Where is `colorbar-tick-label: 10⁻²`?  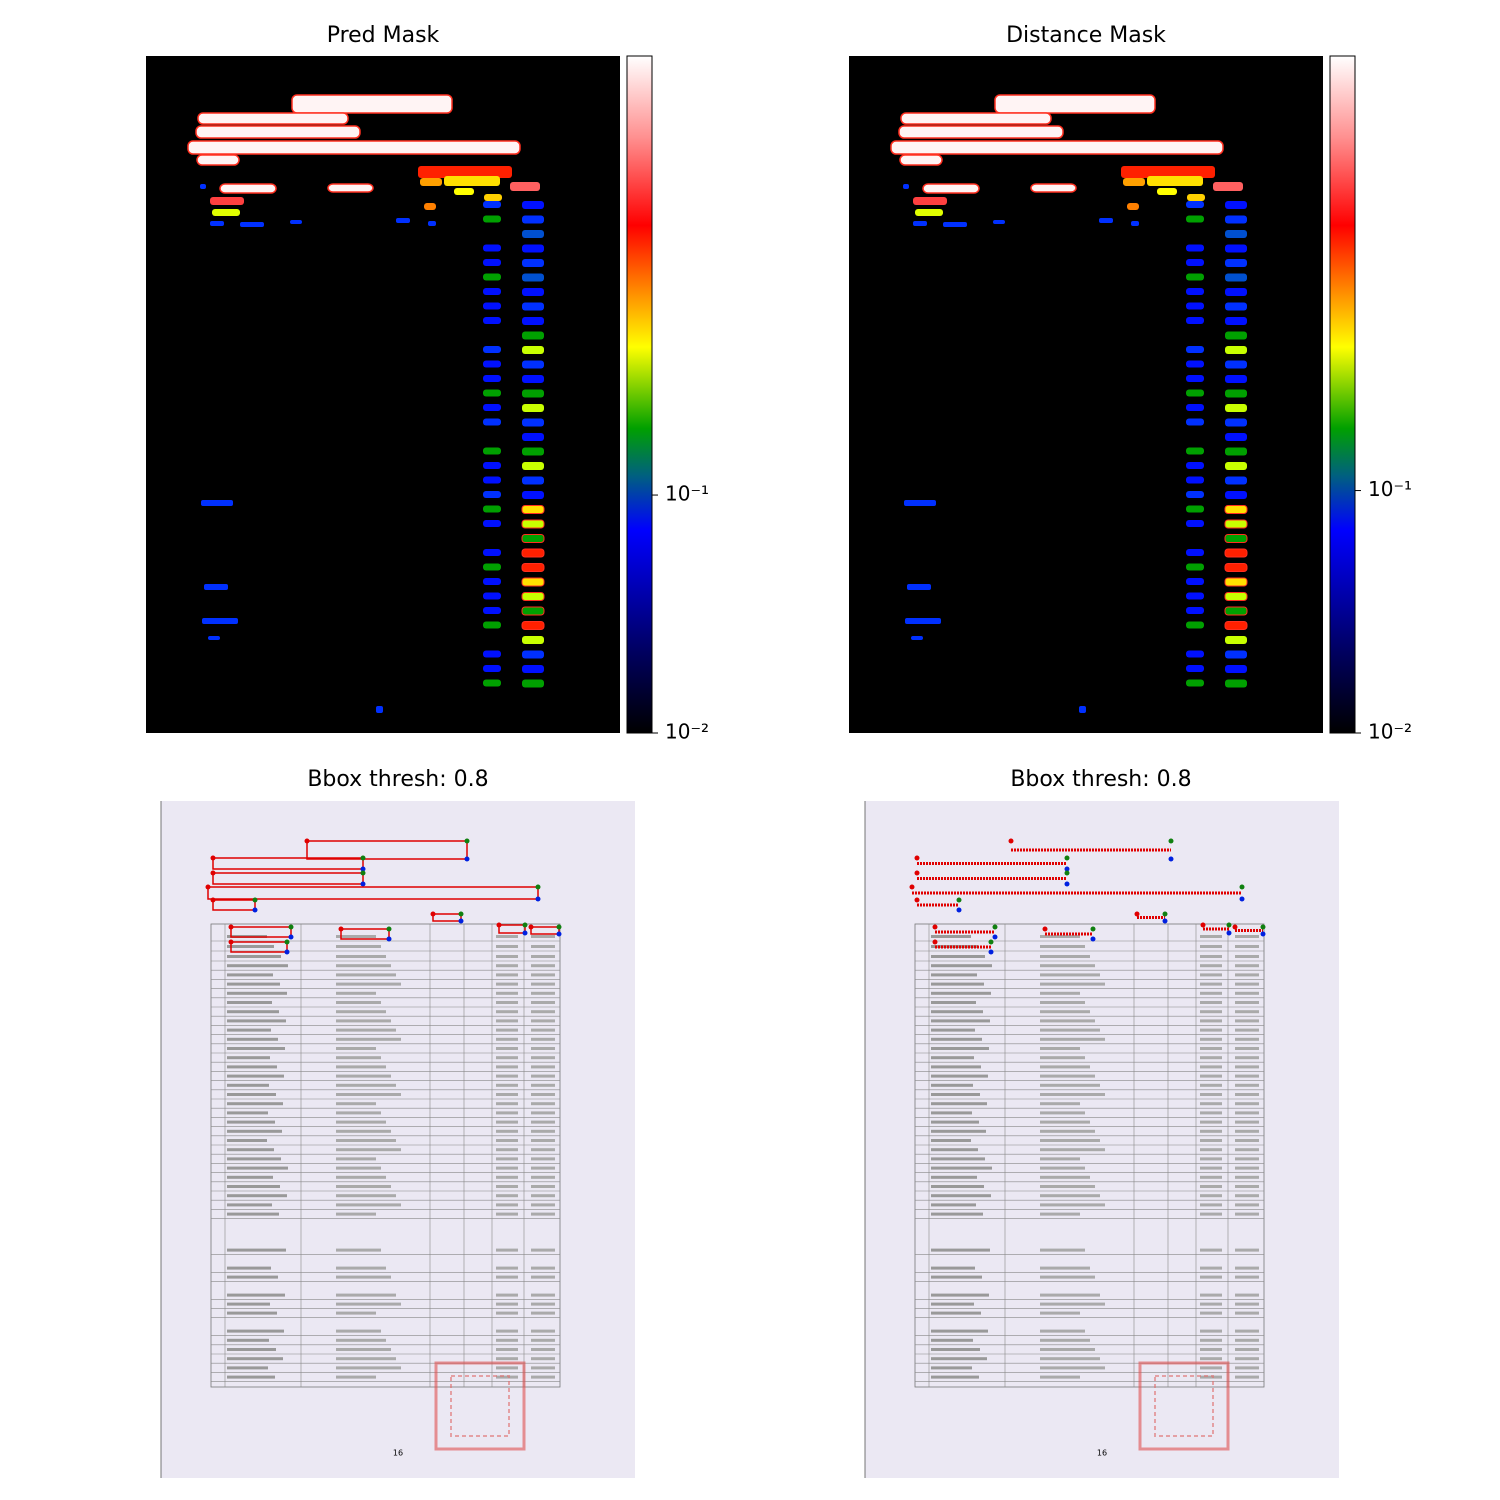 colorbar-tick-label: 10⁻² is located at coordinates (687, 732).